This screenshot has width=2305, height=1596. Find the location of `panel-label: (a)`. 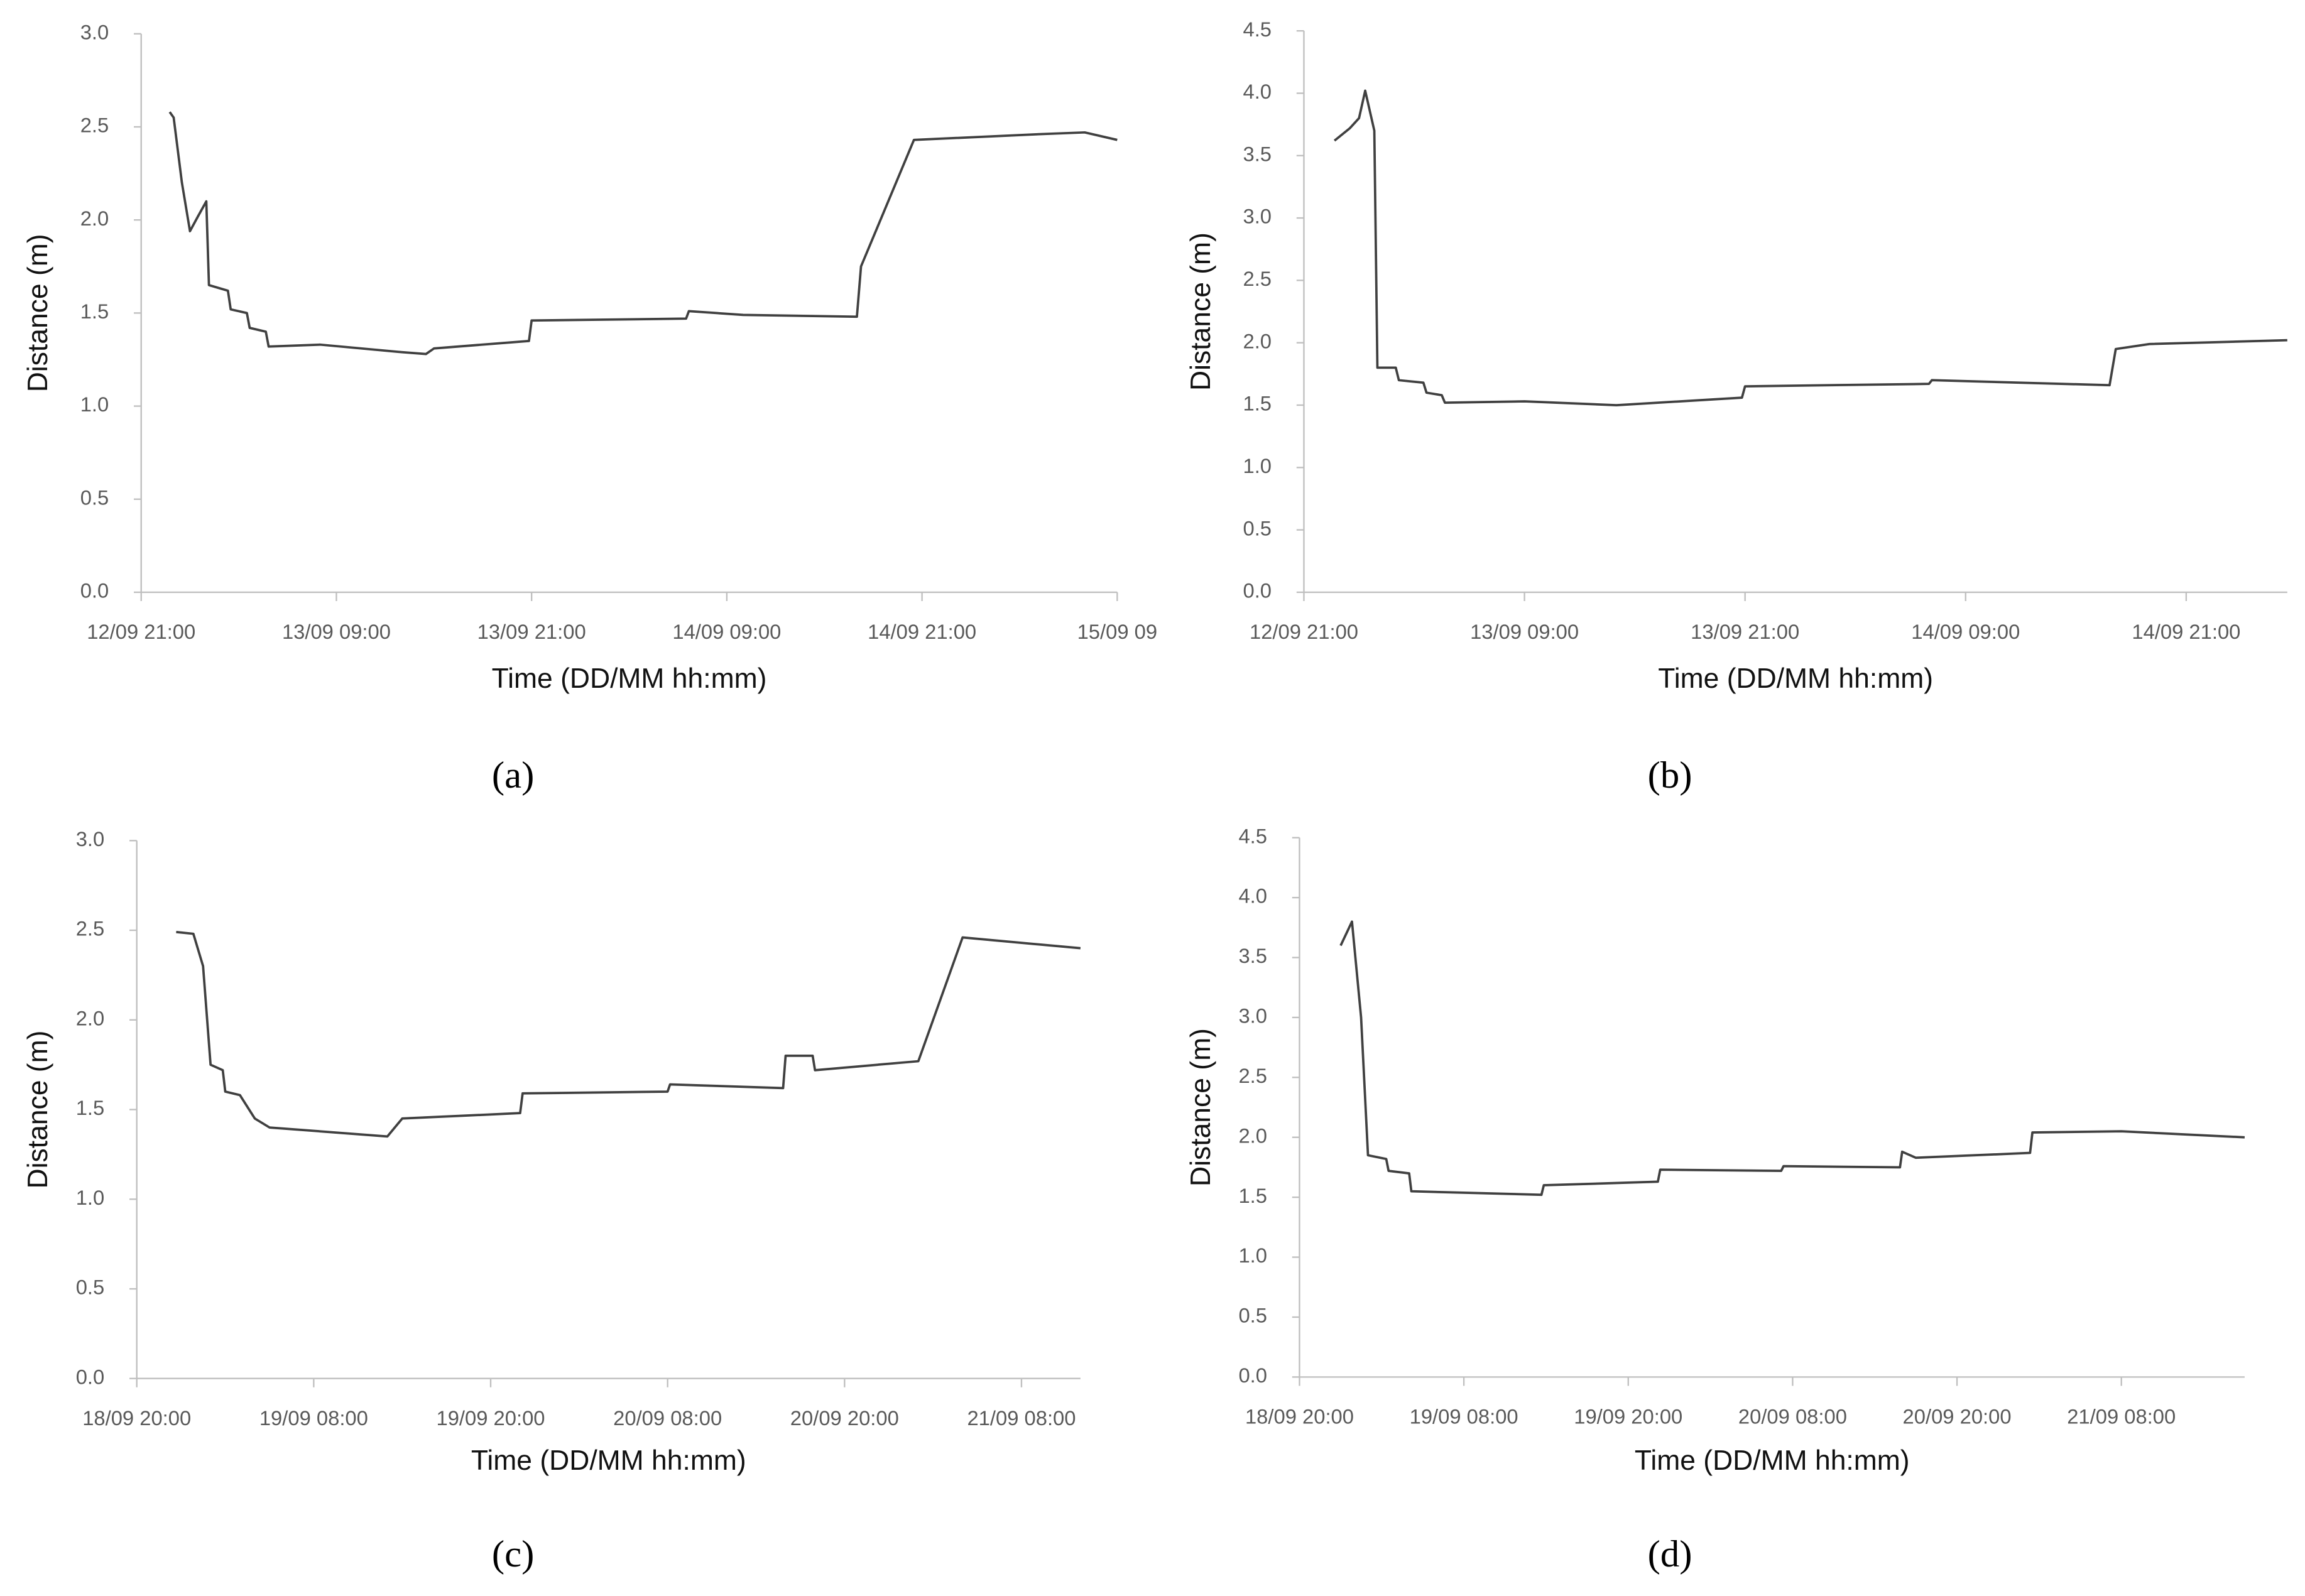

panel-label: (a) is located at coordinates (513, 775).